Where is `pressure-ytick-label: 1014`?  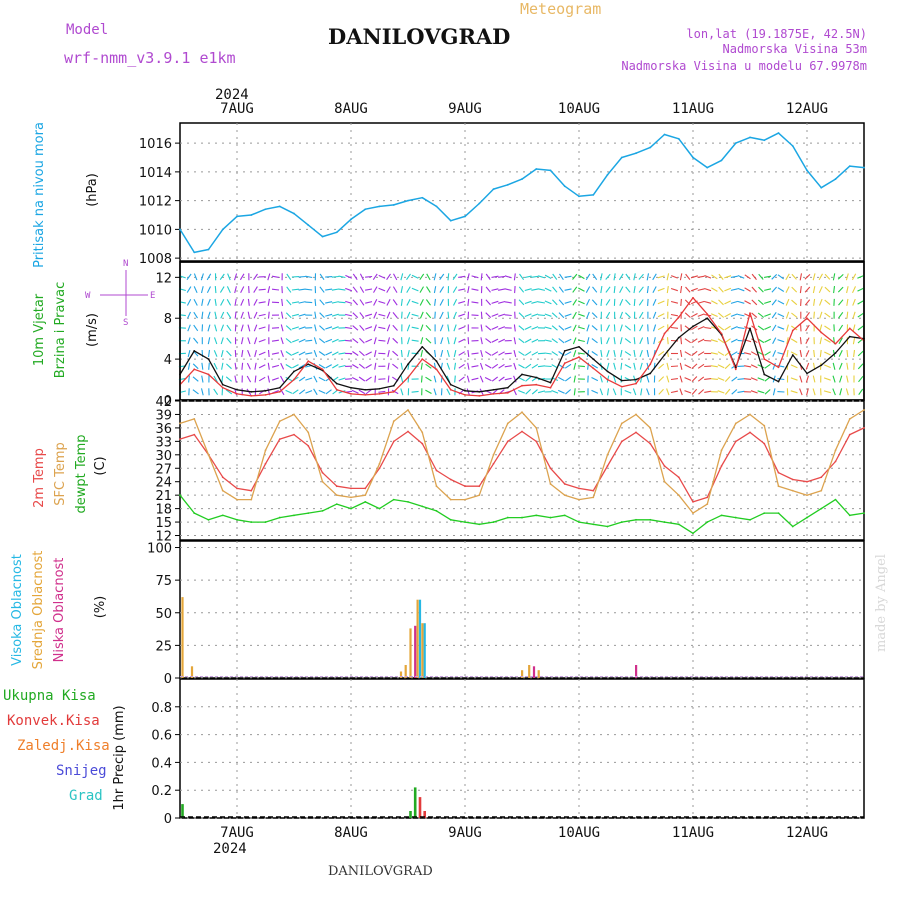 pressure-ytick-label: 1014 is located at coordinates (155, 173).